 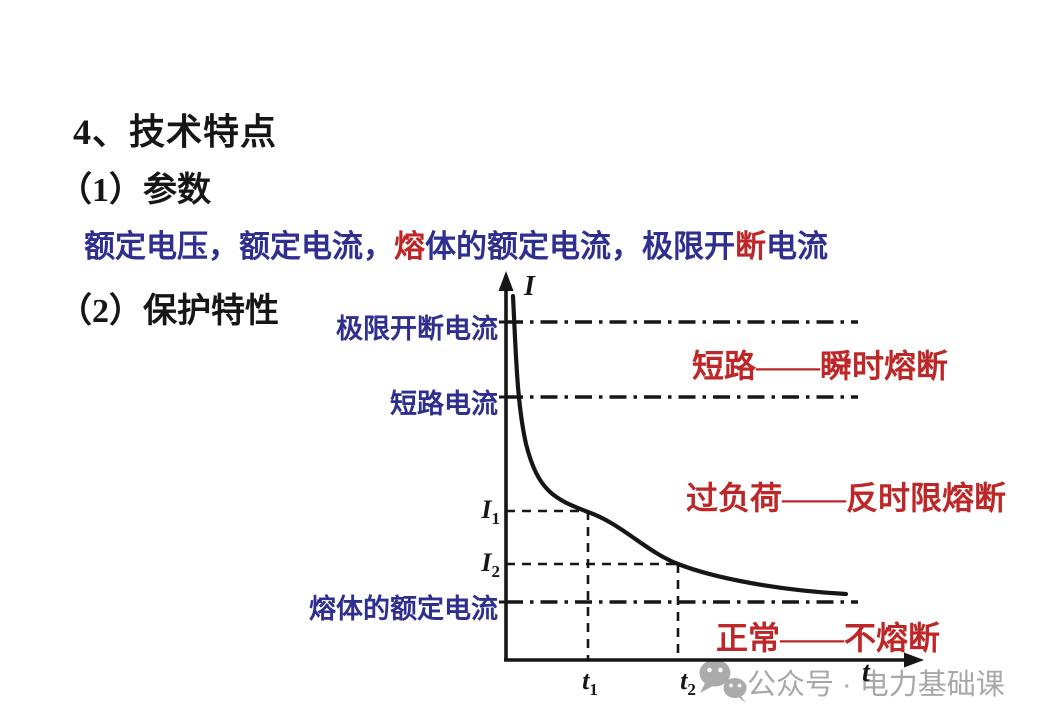 I want to click on annotation-normal: 正常——不熔断, so click(x=828, y=638).